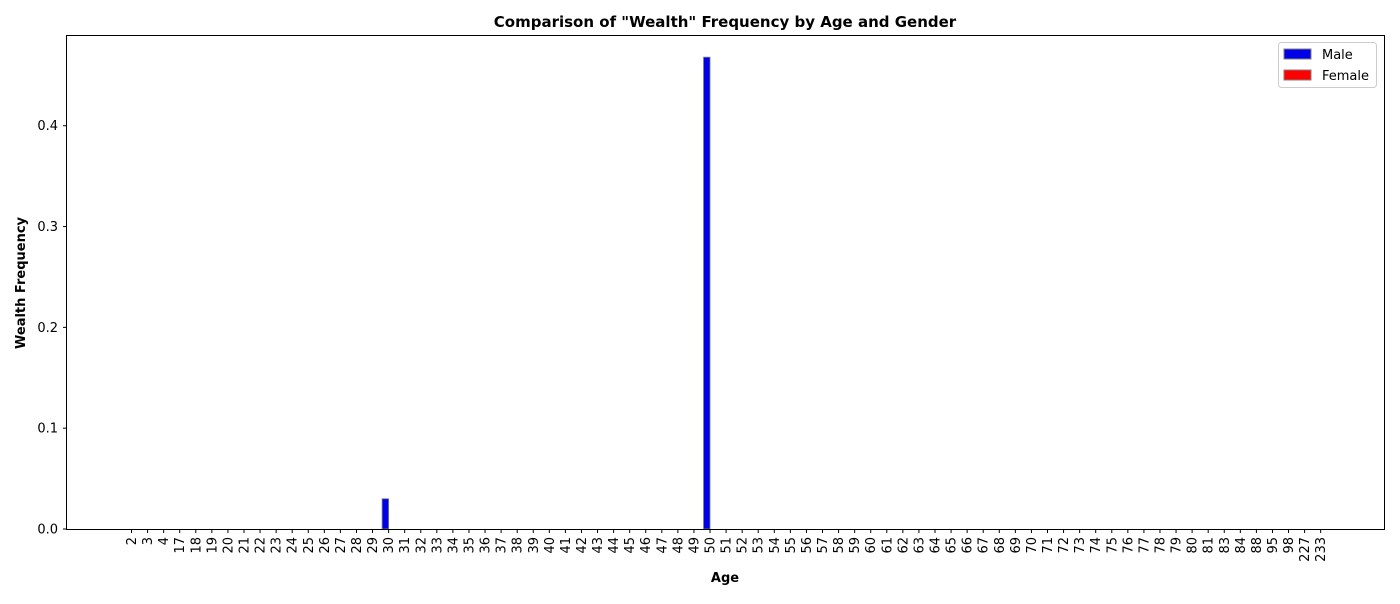 The width and height of the screenshot is (1400, 604). Describe the element at coordinates (47, 429) in the screenshot. I see `y-tick-label: 0.1` at that location.